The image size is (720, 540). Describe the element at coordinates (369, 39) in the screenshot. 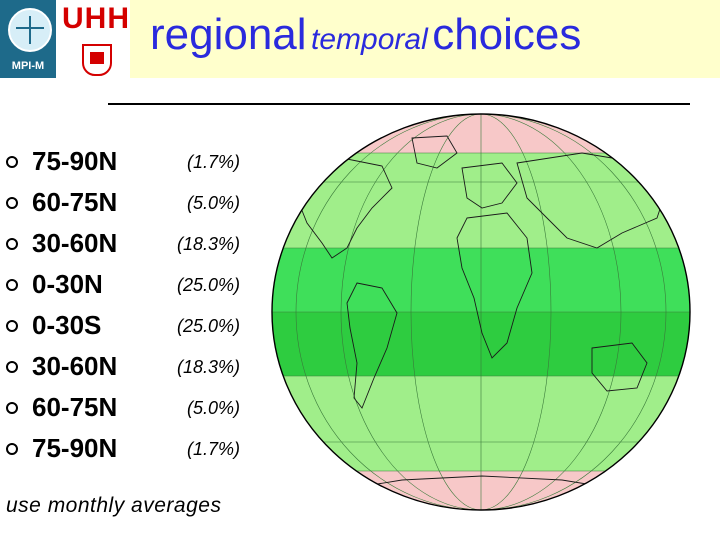

I see `title-word-temporal: temporal` at that location.